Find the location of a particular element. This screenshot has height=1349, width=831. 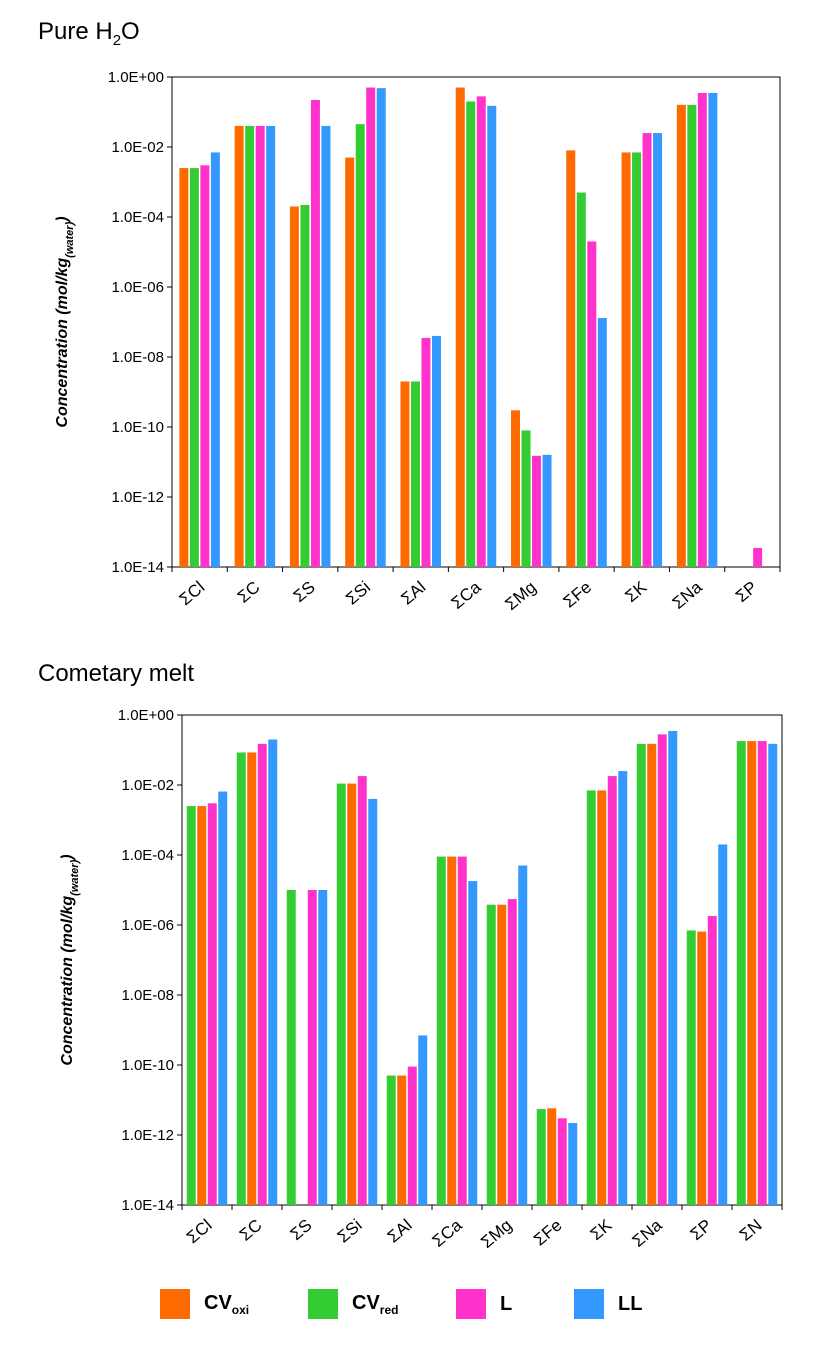

chart-1-category-label: ΣK is located at coordinates (635, 591).